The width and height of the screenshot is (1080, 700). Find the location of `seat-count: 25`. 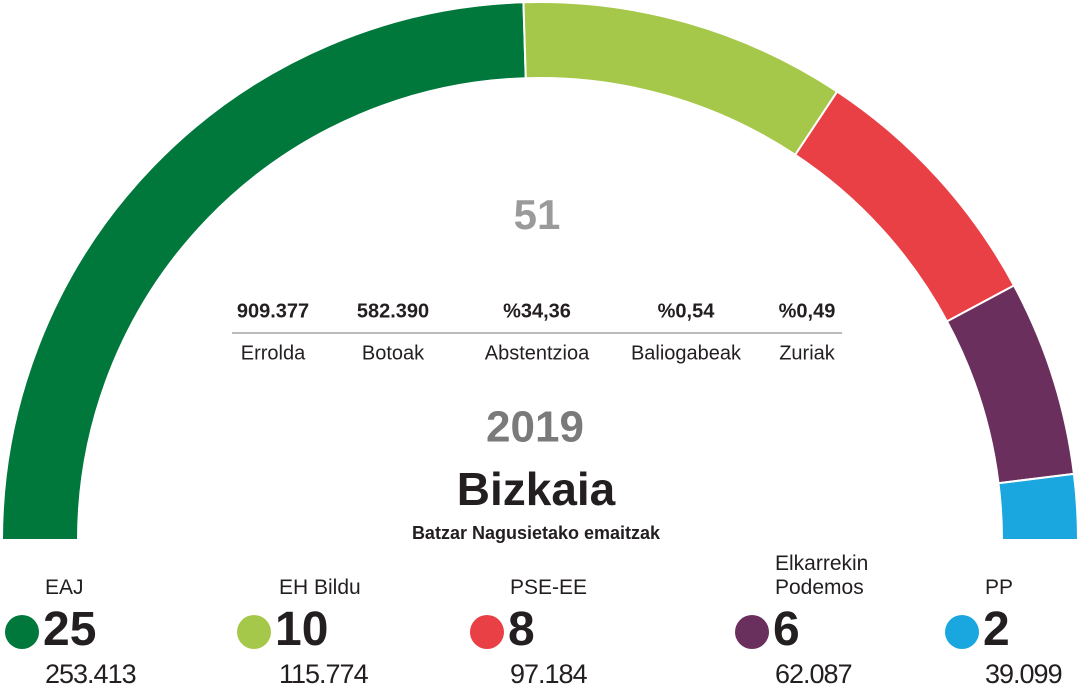

seat-count: 25 is located at coordinates (70, 629).